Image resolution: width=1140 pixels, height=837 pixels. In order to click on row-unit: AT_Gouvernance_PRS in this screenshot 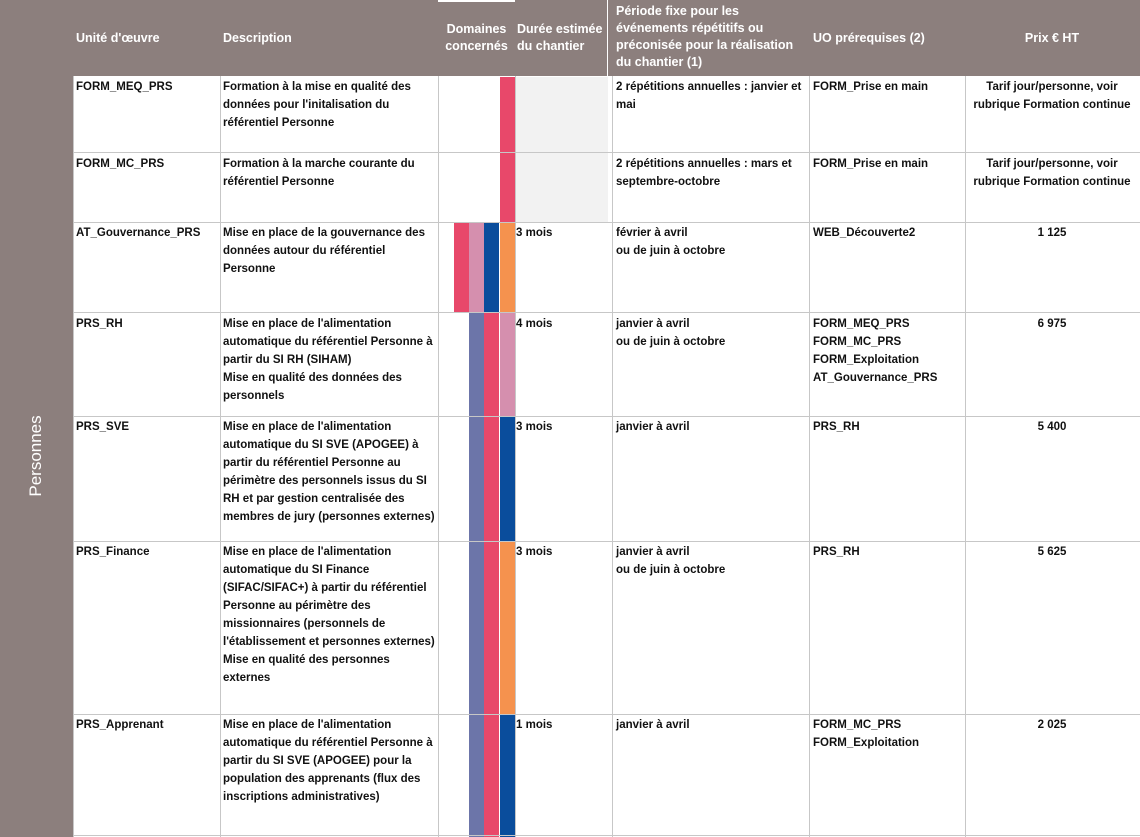, I will do `click(138, 233)`.